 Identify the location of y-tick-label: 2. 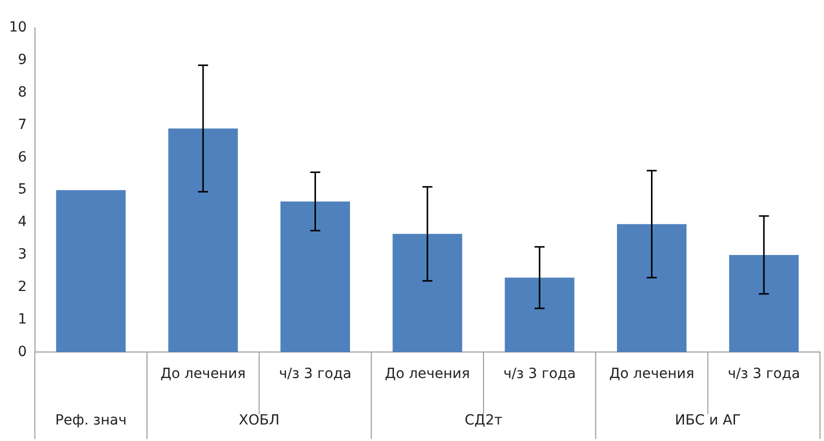
(22, 287).